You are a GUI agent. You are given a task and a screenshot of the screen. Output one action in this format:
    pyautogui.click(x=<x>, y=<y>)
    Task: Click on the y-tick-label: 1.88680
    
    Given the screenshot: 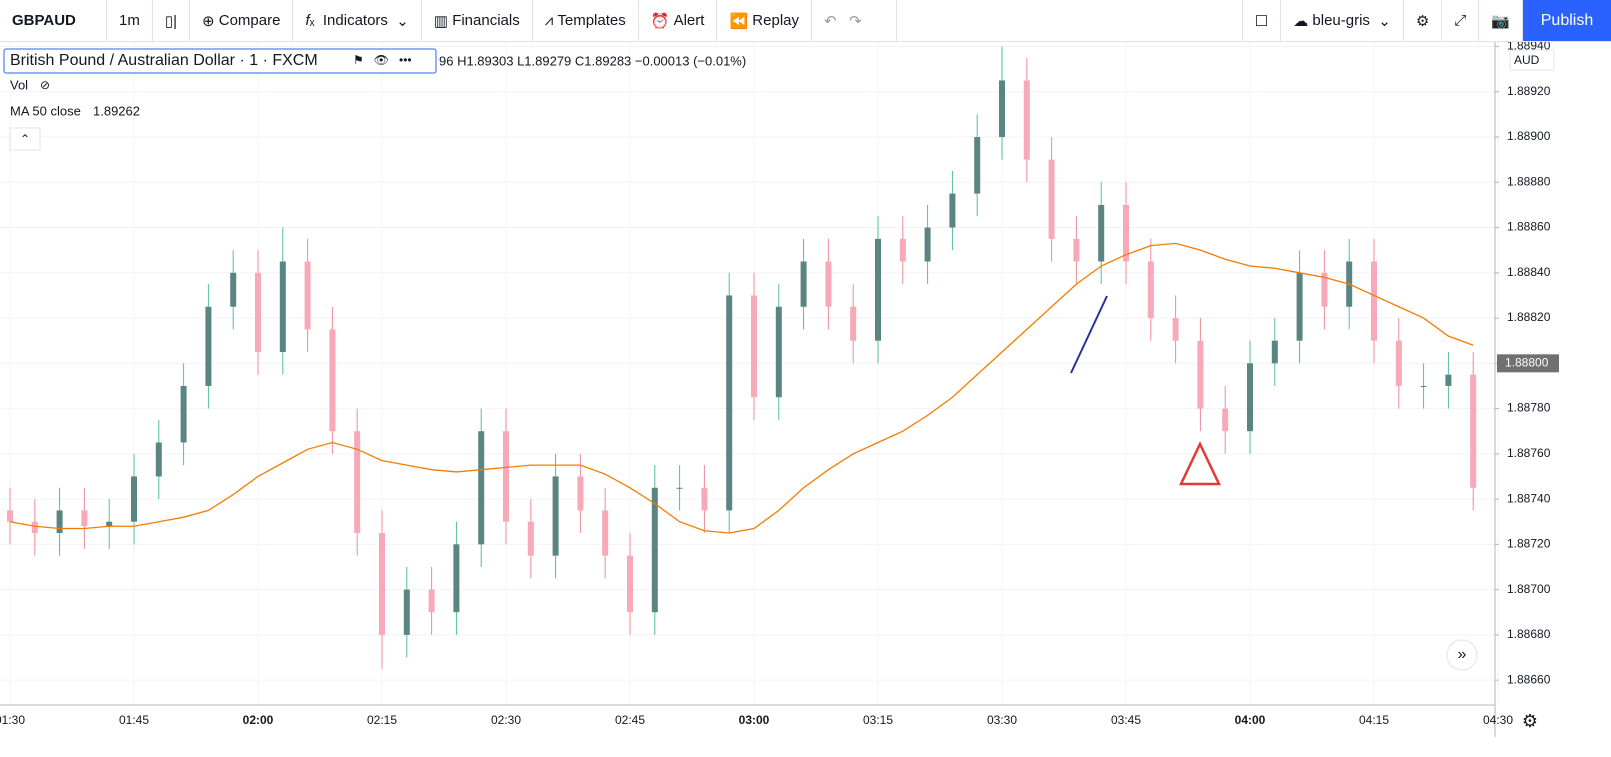 What is the action you would take?
    pyautogui.click(x=1529, y=634)
    